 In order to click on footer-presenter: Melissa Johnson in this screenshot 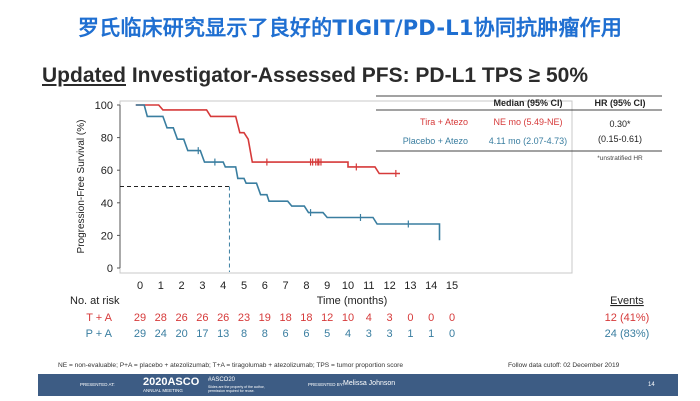, I will do `click(369, 383)`.